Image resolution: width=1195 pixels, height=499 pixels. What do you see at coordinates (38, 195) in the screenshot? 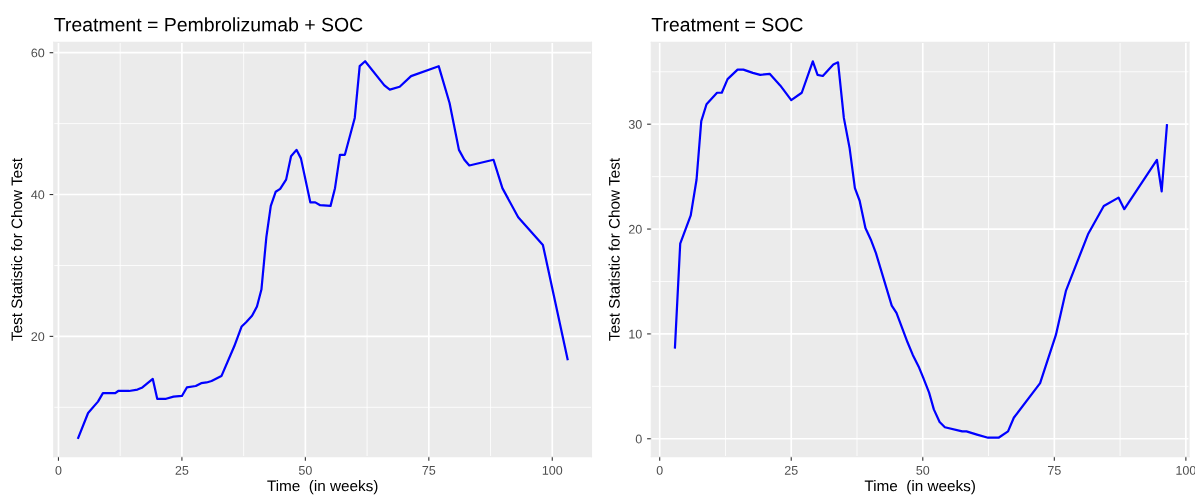
I see `y-tick-label: 40` at bounding box center [38, 195].